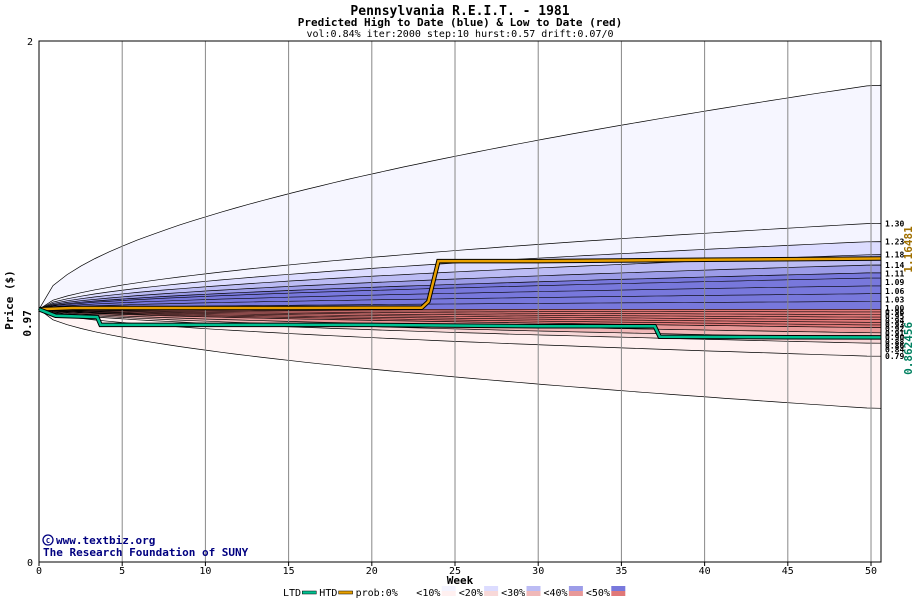 This screenshot has height=600, width=920. Describe the element at coordinates (372, 571) in the screenshot. I see `x-tick-label-20: 20` at that location.